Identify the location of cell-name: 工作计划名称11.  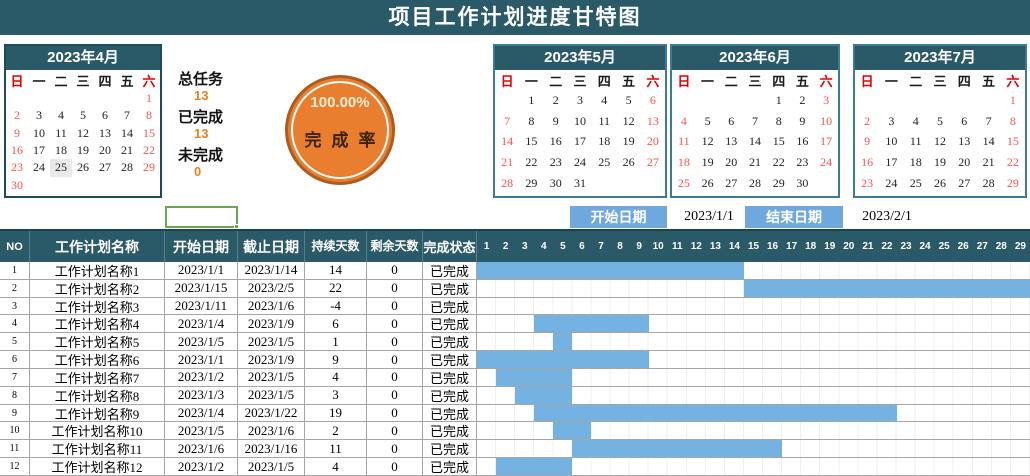
(97, 449).